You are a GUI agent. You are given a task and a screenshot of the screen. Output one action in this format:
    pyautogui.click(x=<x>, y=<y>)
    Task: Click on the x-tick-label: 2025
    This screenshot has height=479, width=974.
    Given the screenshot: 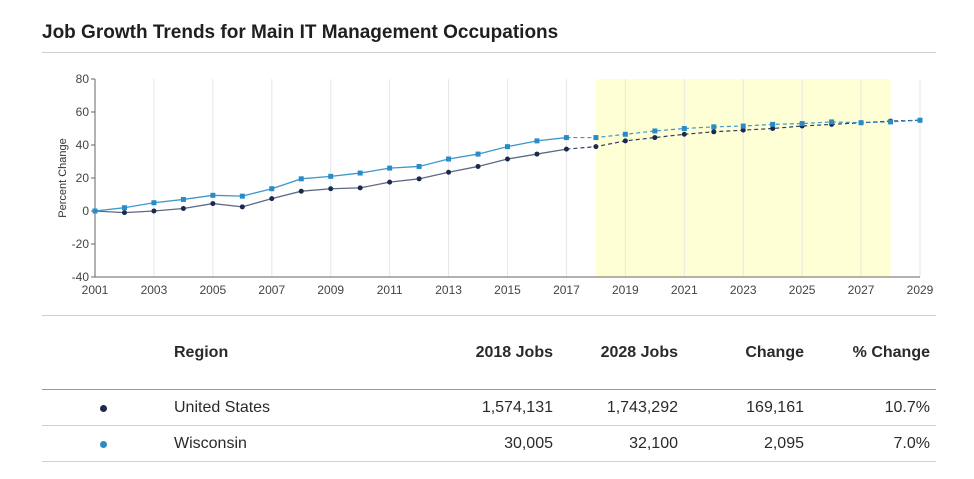 What is the action you would take?
    pyautogui.click(x=802, y=290)
    